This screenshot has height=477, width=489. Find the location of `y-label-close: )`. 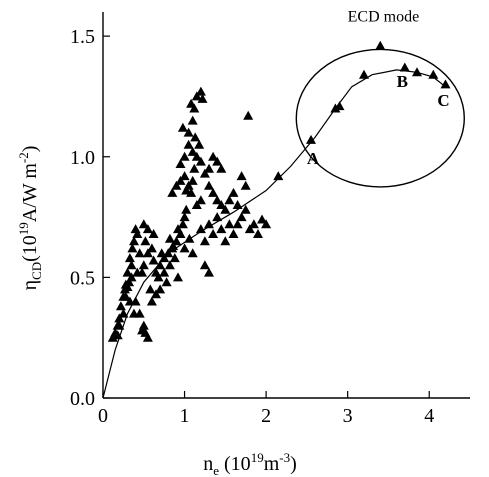

y-label-close: ) is located at coordinates (30, 149).